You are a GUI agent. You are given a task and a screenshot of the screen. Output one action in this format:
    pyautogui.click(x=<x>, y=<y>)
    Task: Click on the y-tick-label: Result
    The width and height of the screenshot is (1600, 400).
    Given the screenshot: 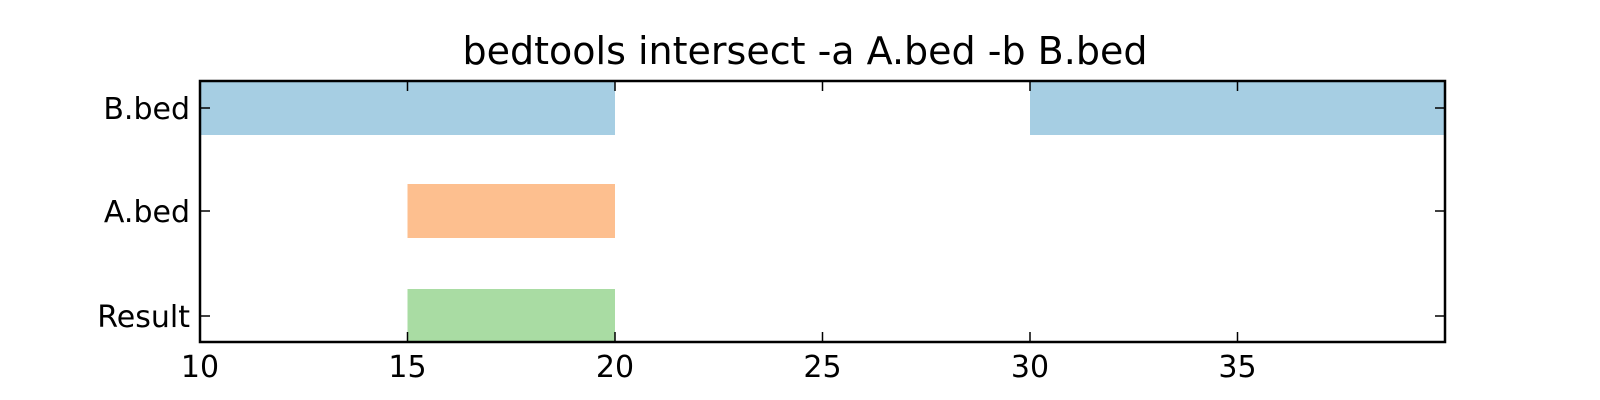 What is the action you would take?
    pyautogui.click(x=143, y=317)
    